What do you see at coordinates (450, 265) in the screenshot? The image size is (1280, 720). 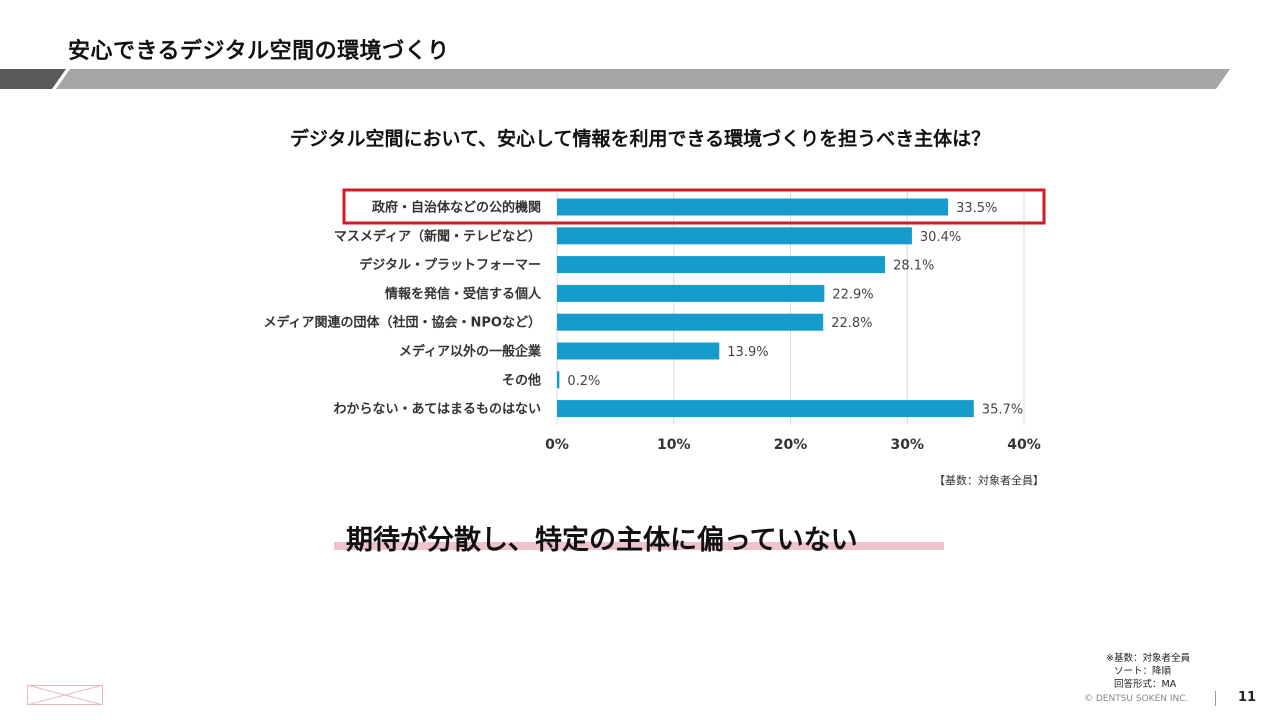 I see `category-label: デジタル・プラットフォーマー` at bounding box center [450, 265].